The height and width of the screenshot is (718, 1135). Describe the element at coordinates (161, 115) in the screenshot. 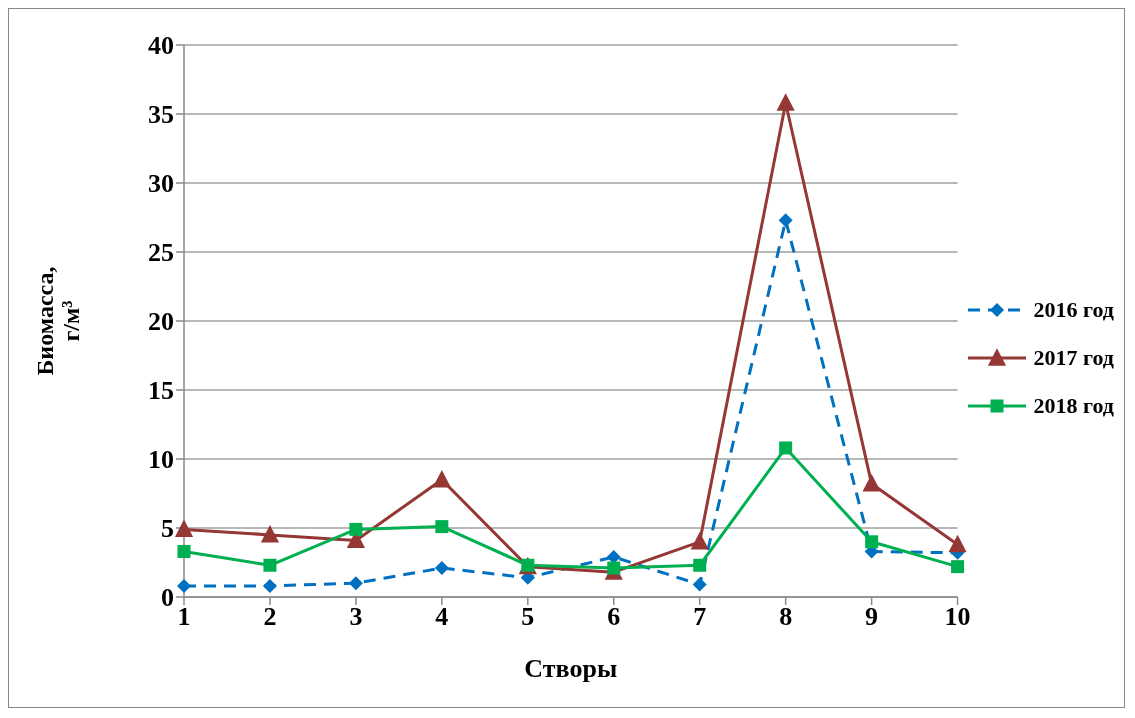

I see `y-tick-label: 35` at that location.